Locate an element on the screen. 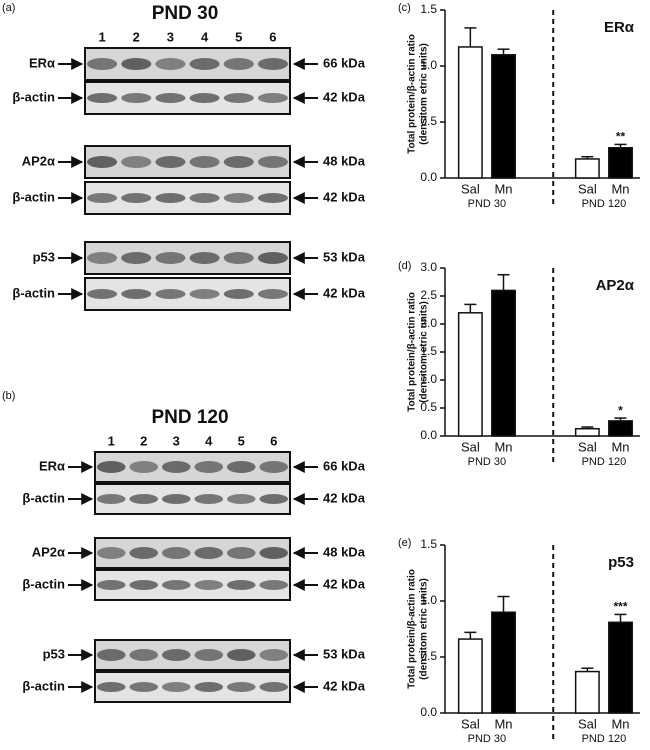 The height and width of the screenshot is (750, 650). size-label: 66 kDa is located at coordinates (344, 465).